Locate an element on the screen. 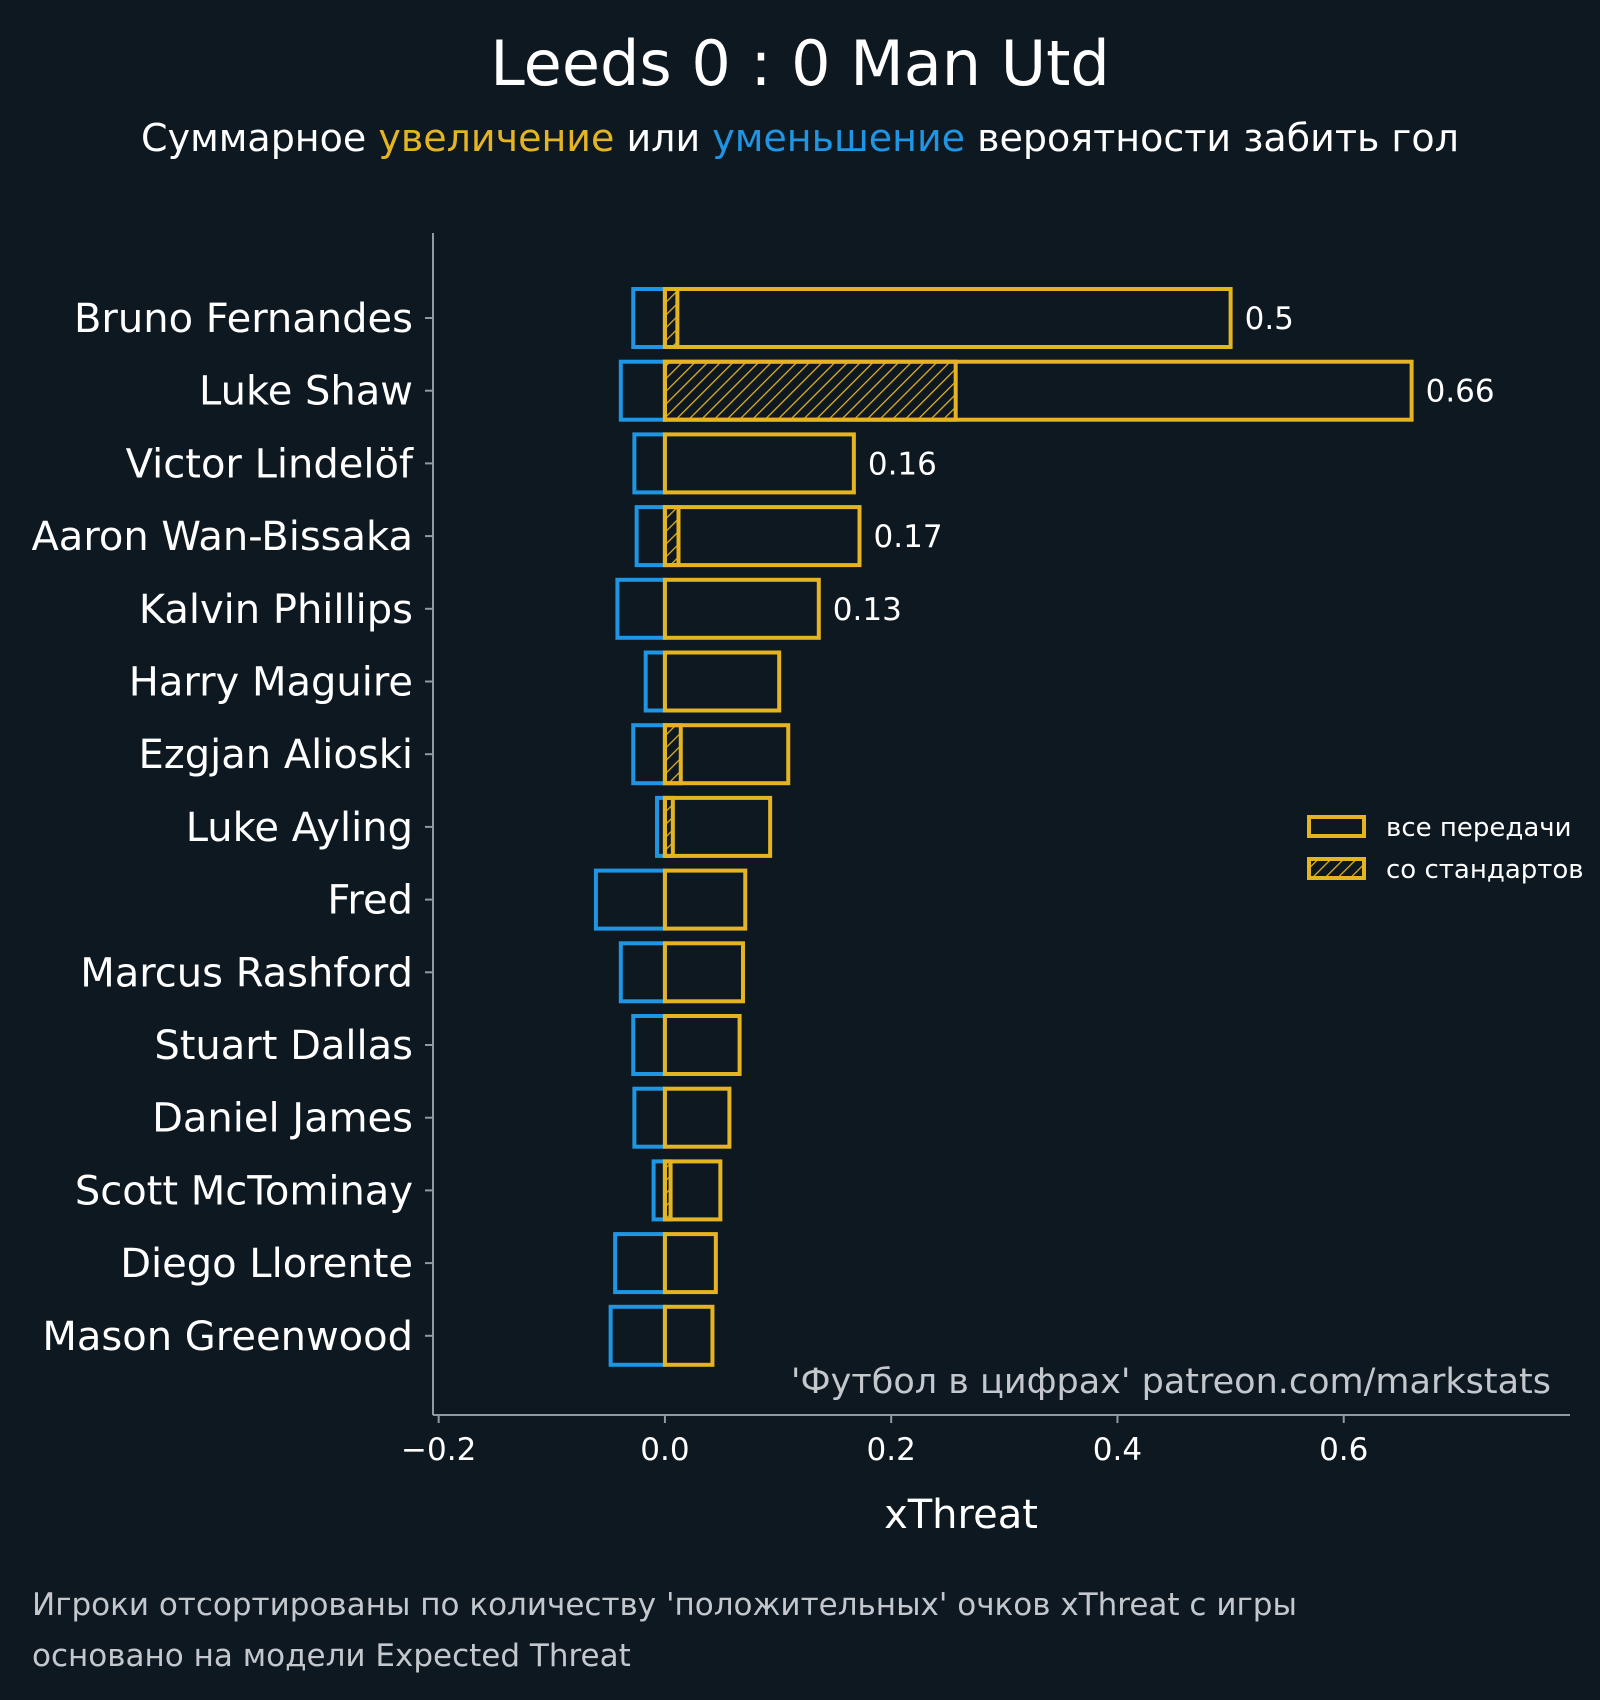  data-label: 0.17 is located at coordinates (908, 537).